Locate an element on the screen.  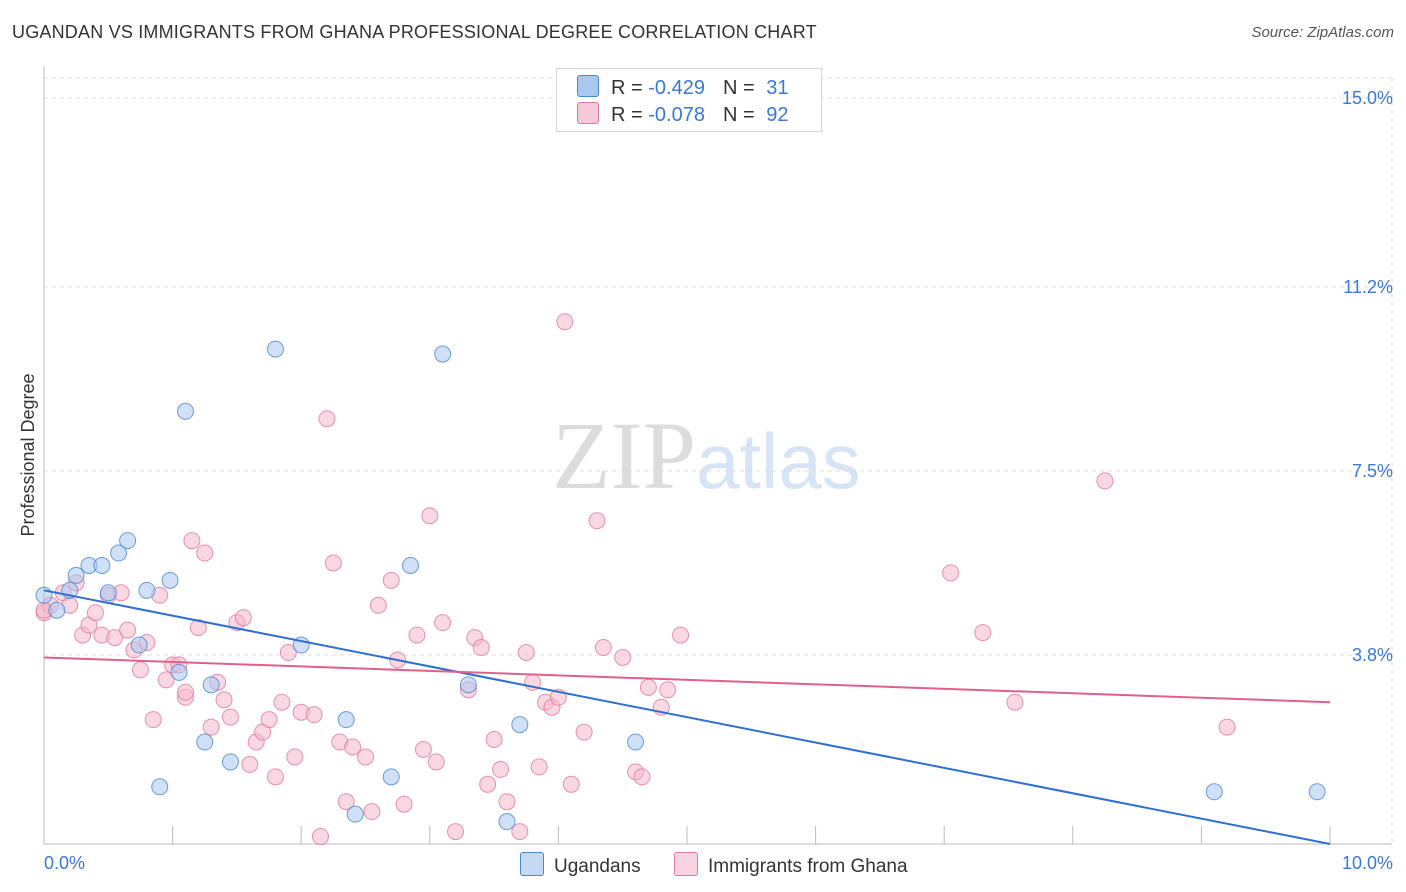
legend-r-label: R = is located at coordinates (627, 88).